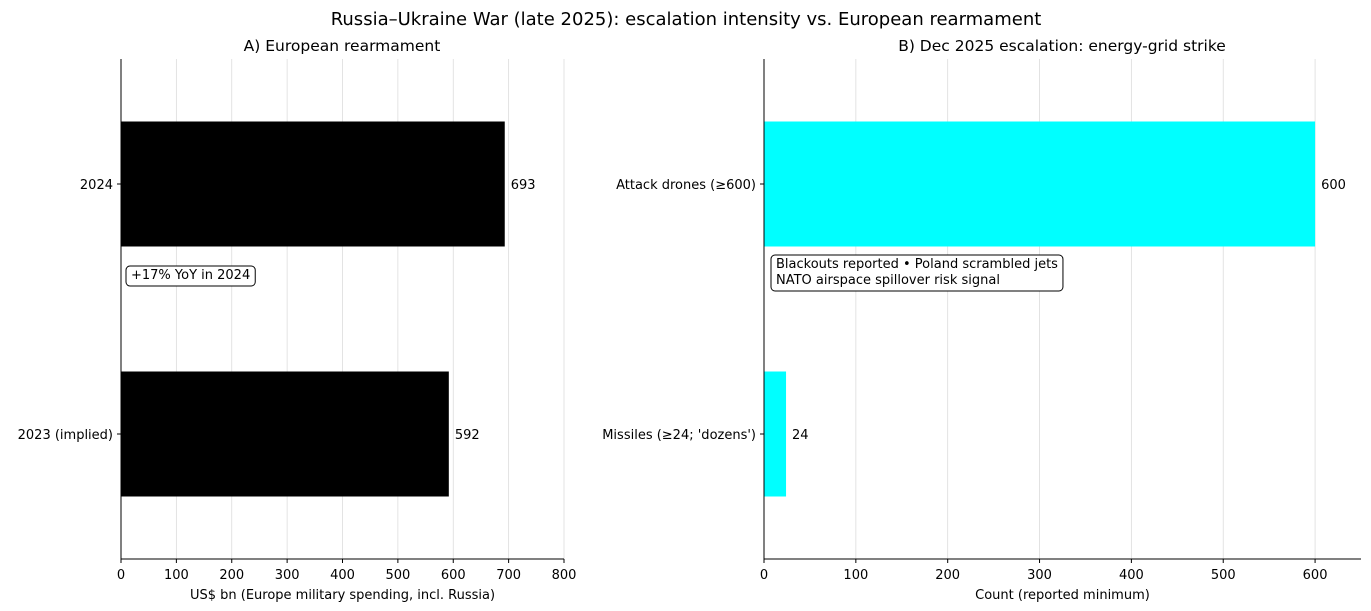 The width and height of the screenshot is (1371, 611). What do you see at coordinates (1062, 595) in the screenshot?
I see `x-axis-label: Count (reported minimum)` at bounding box center [1062, 595].